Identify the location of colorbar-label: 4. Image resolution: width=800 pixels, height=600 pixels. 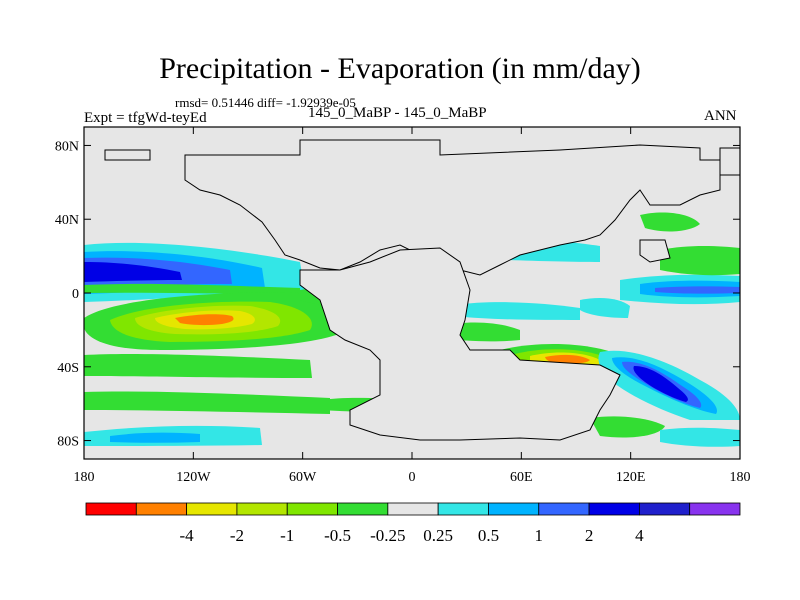
(639, 535).